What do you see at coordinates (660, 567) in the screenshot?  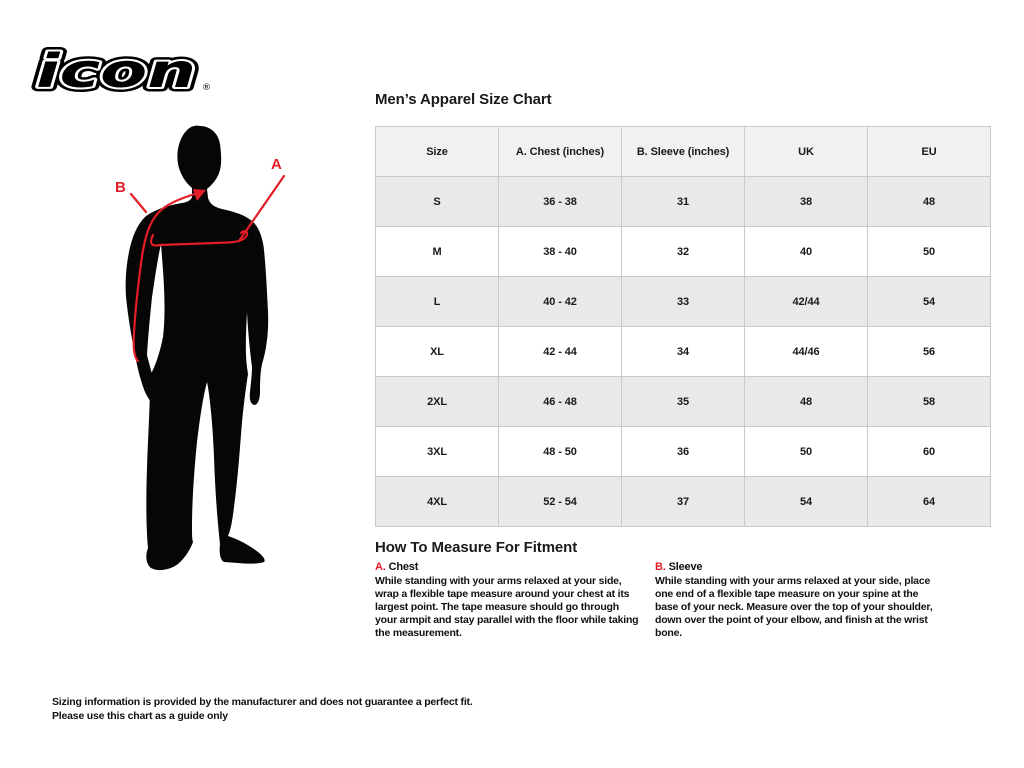 I see `measure-sleeve-letter: B.` at bounding box center [660, 567].